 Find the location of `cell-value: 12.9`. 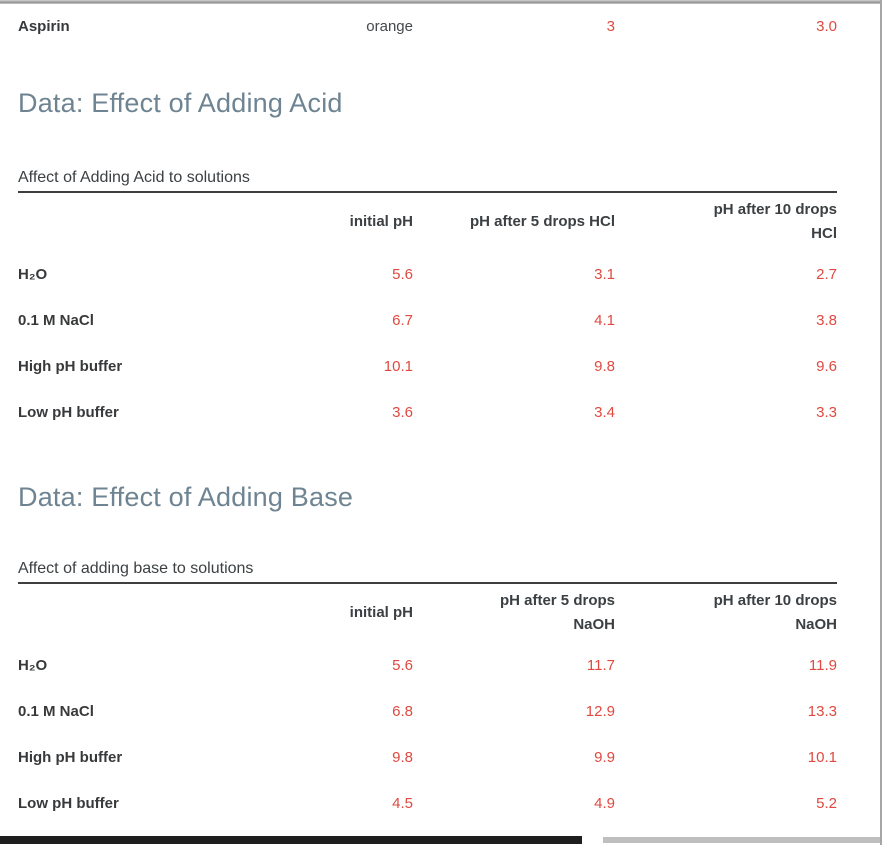

cell-value: 12.9 is located at coordinates (600, 711).